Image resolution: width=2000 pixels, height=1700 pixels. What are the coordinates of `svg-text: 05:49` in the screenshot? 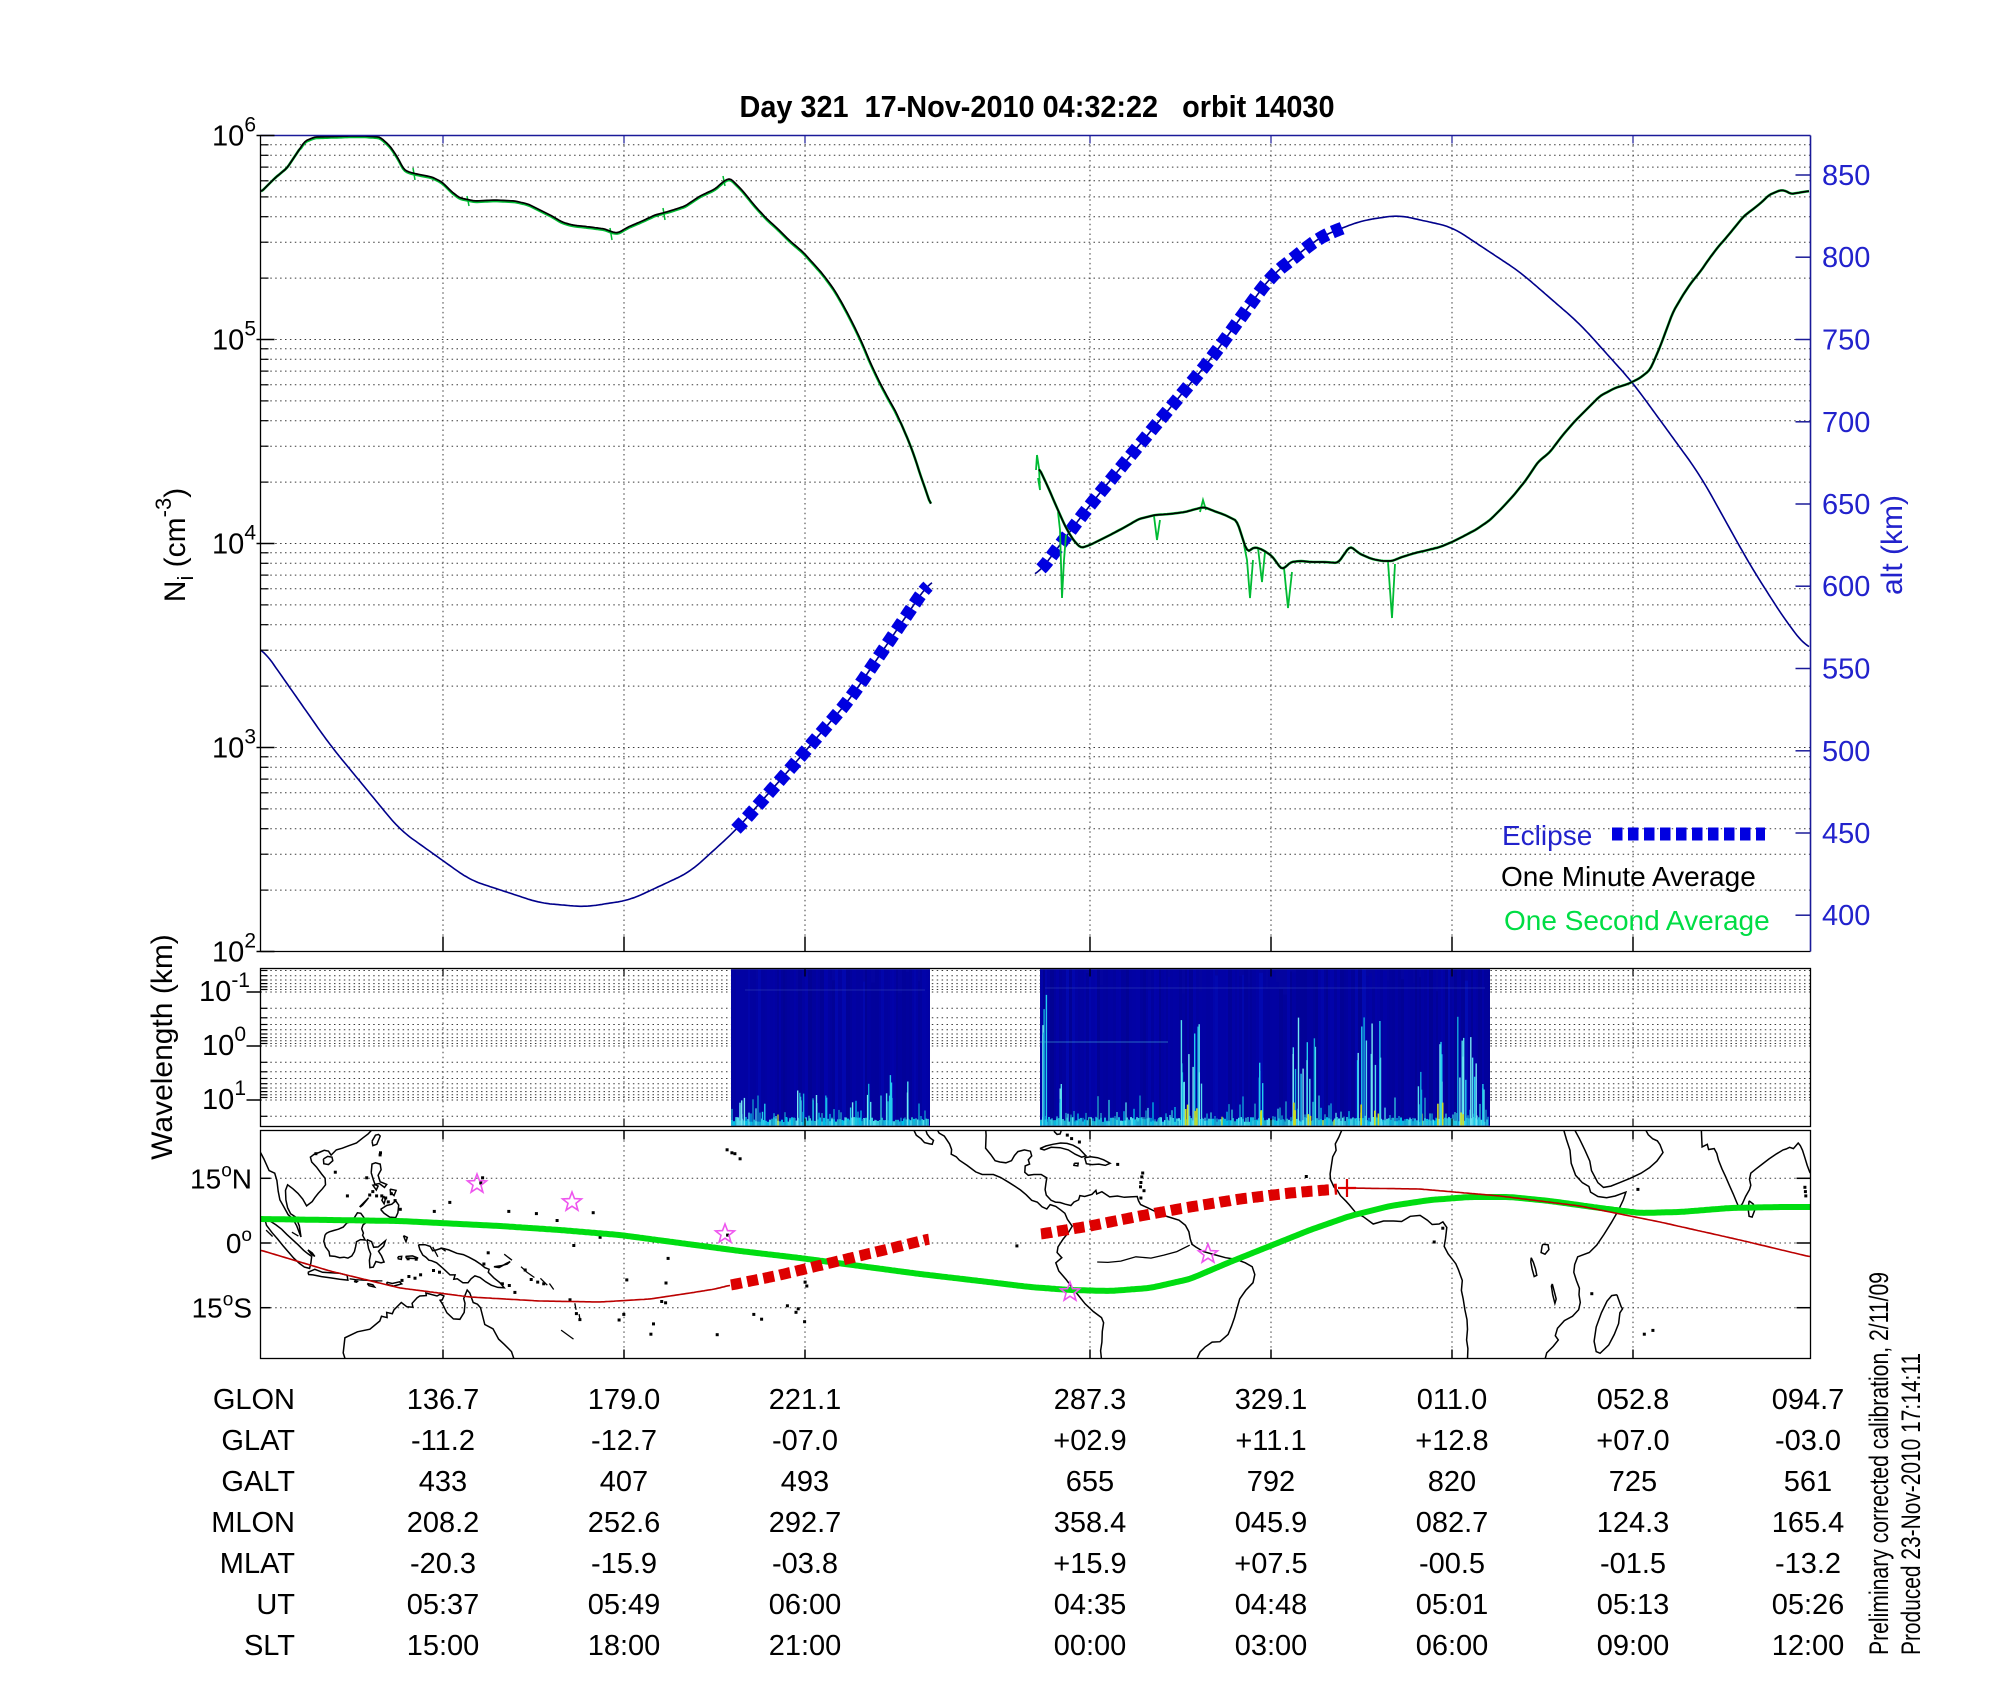 It's located at (624, 1605).